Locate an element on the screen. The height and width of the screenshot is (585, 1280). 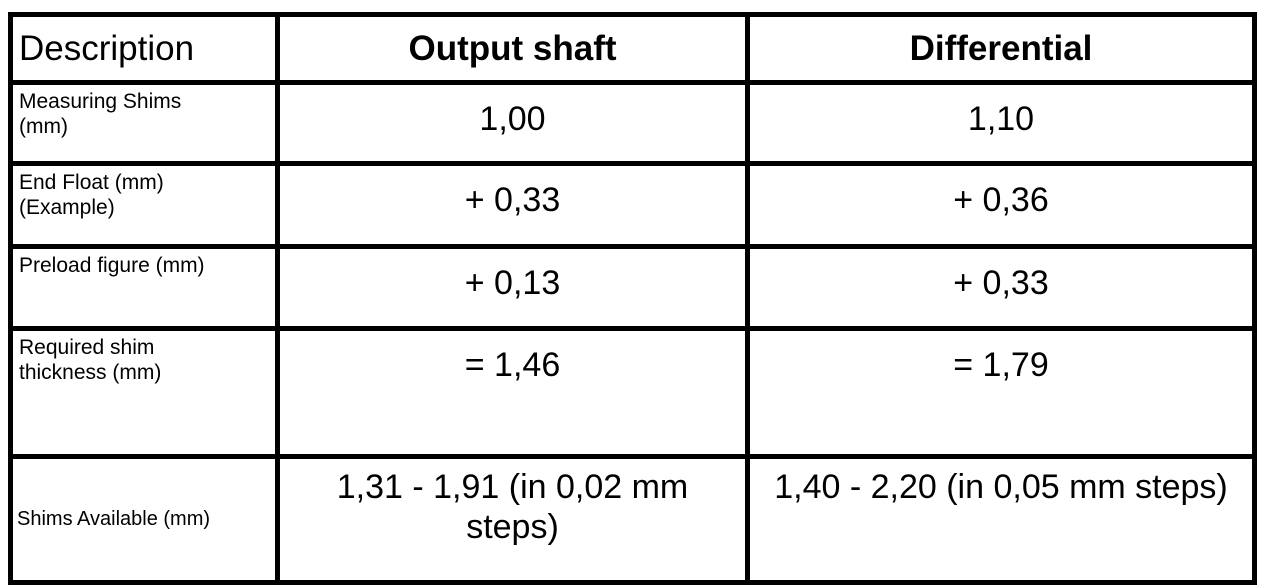
value-cell: = 1,46 is located at coordinates (512, 392).